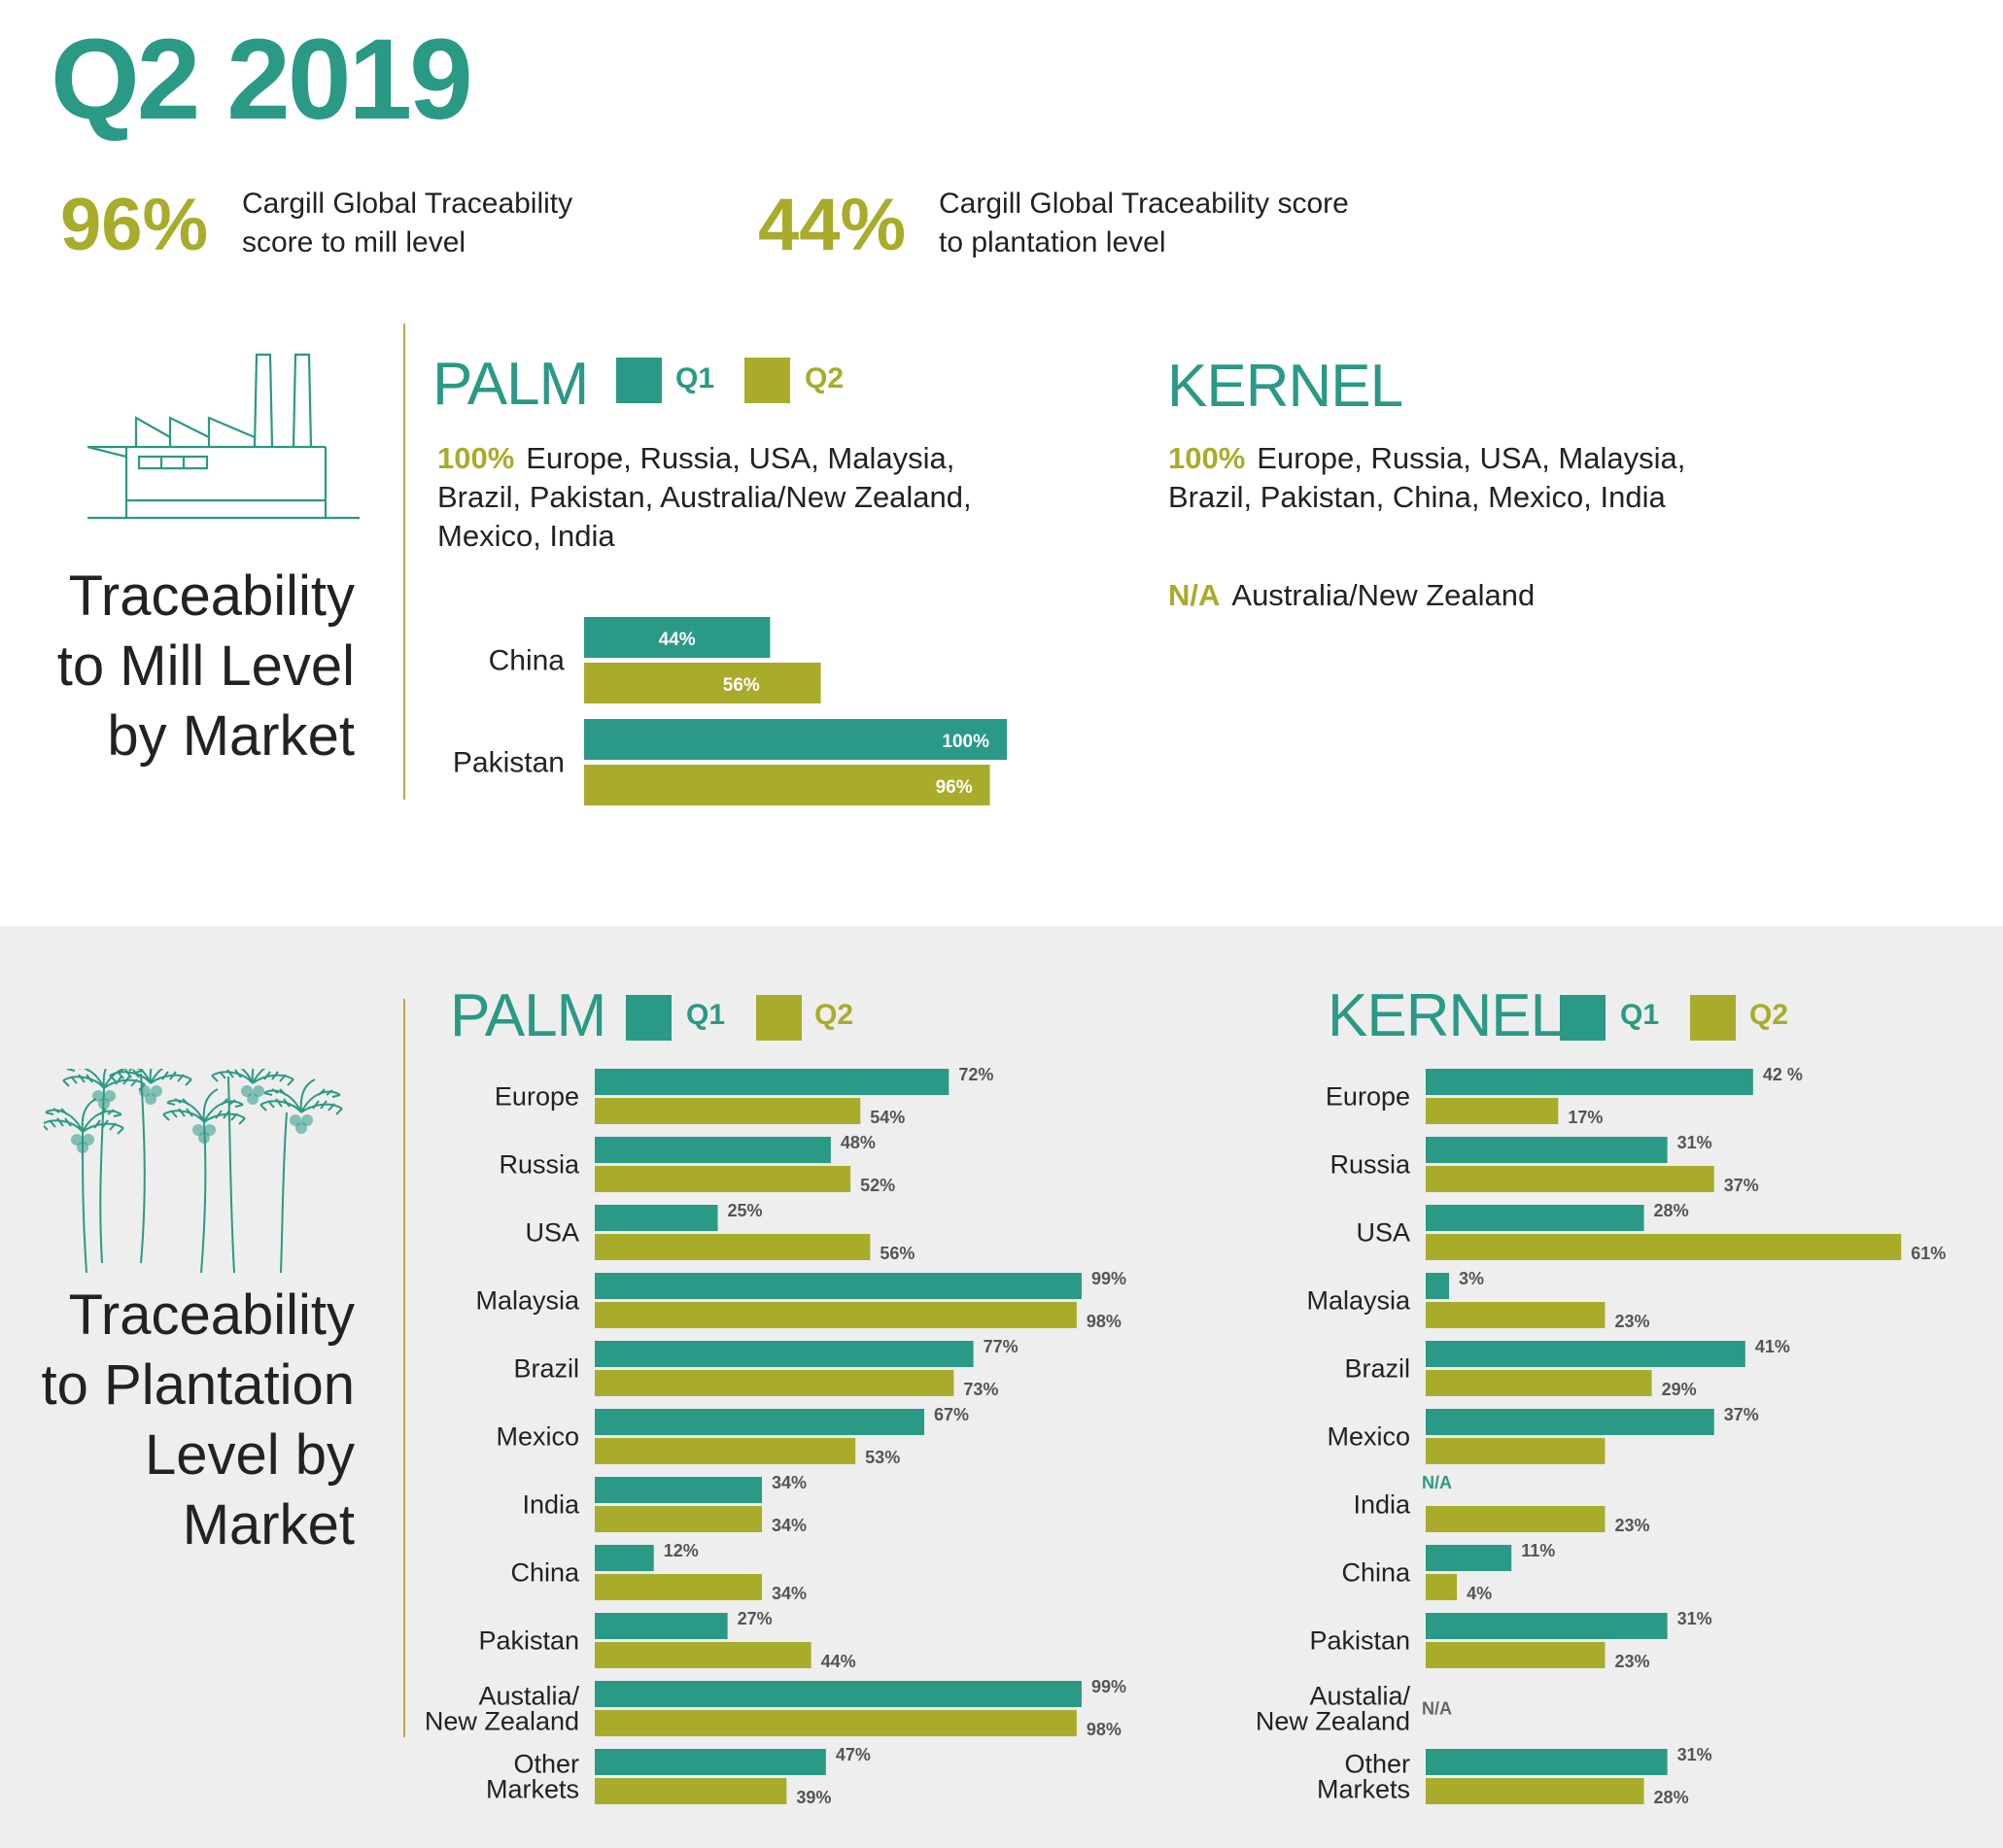 The width and height of the screenshot is (2003, 1848). Describe the element at coordinates (407, 204) in the screenshot. I see `kpi-mill-text-line1: Cargill Global Traceability` at that location.